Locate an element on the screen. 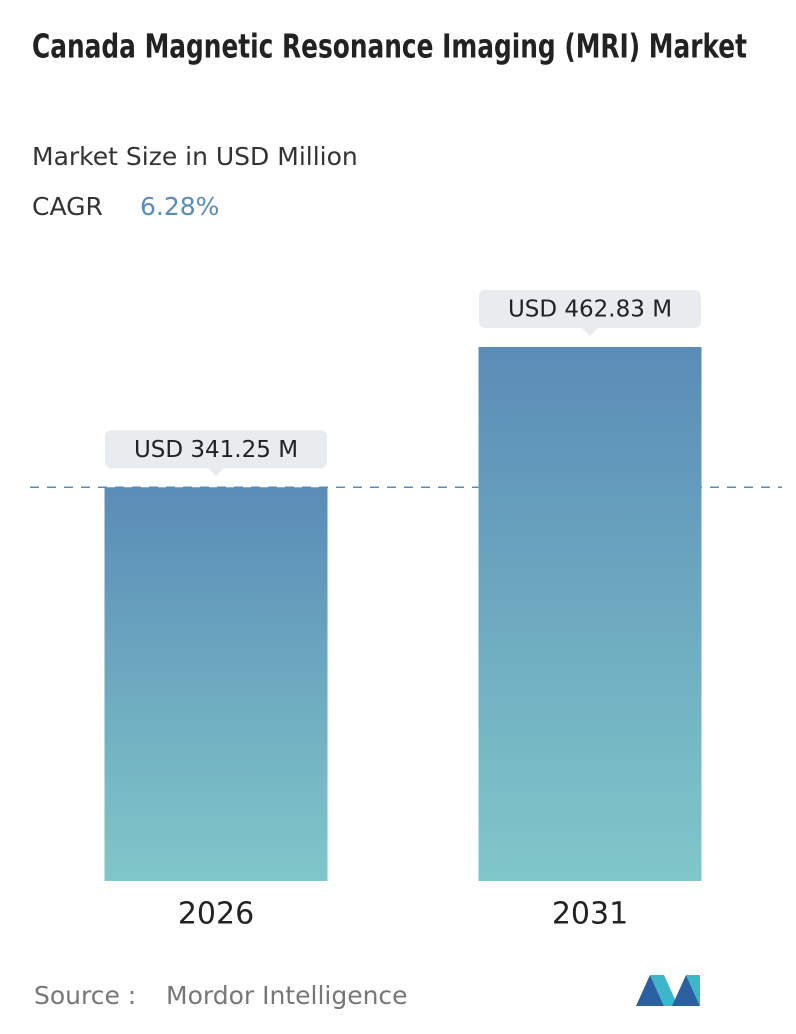  source-label: Source : is located at coordinates (85, 995).